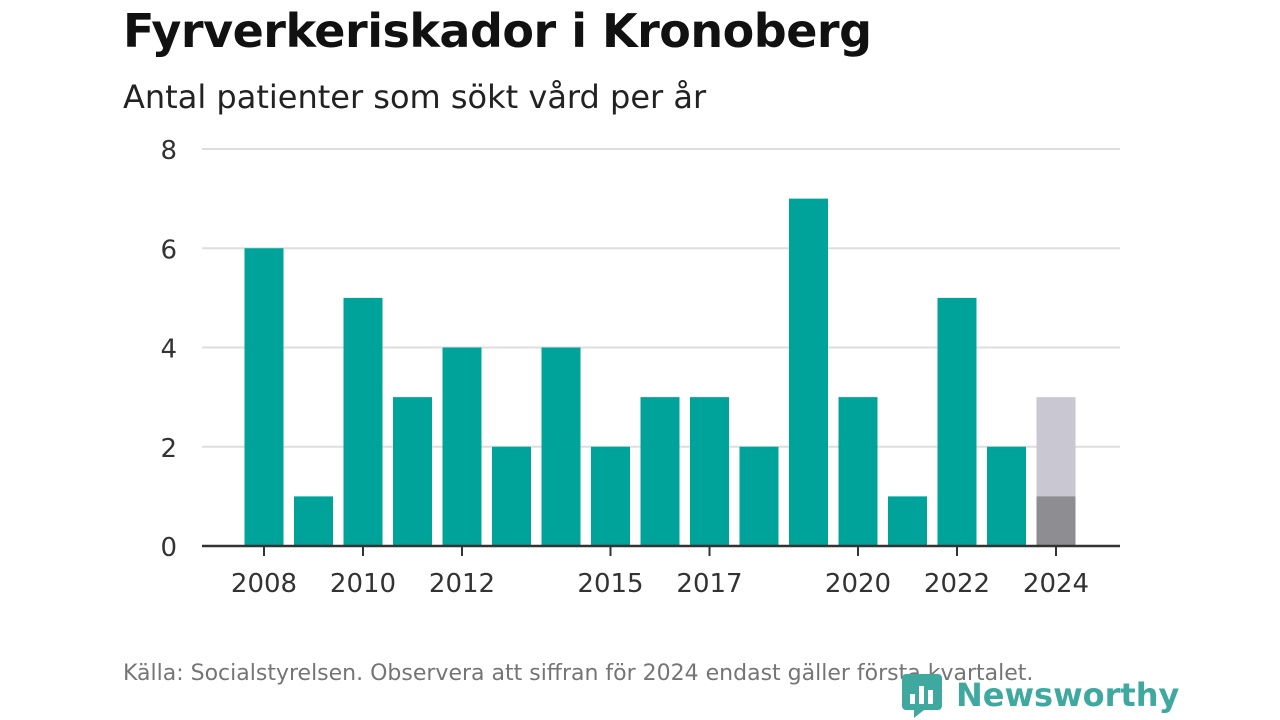 Image resolution: width=1280 pixels, height=720 pixels. What do you see at coordinates (168, 548) in the screenshot?
I see `y-tick-label: 0` at bounding box center [168, 548].